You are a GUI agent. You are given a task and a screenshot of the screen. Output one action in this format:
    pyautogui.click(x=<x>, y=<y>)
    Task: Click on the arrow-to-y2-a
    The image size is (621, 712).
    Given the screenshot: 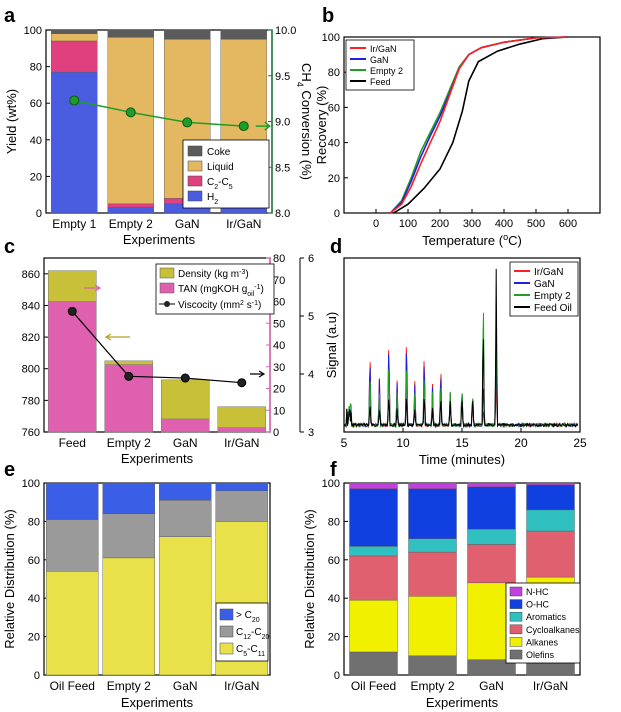 What is the action you would take?
    pyautogui.click(x=263, y=126)
    